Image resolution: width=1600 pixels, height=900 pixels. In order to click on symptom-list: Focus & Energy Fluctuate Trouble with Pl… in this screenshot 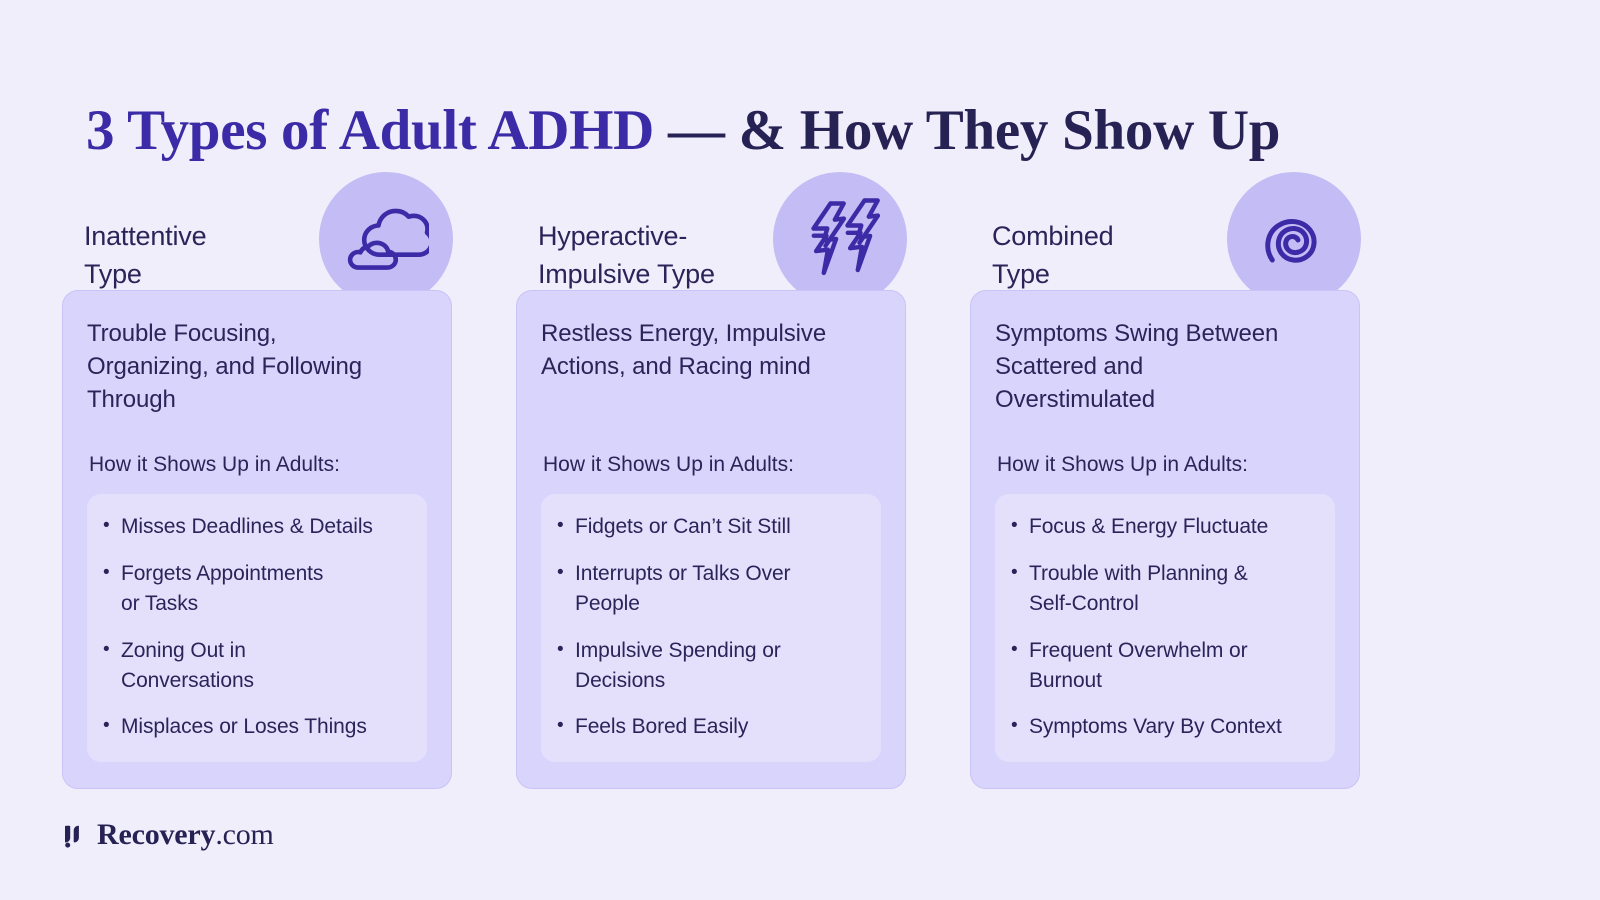, I will do `click(1163, 627)`.